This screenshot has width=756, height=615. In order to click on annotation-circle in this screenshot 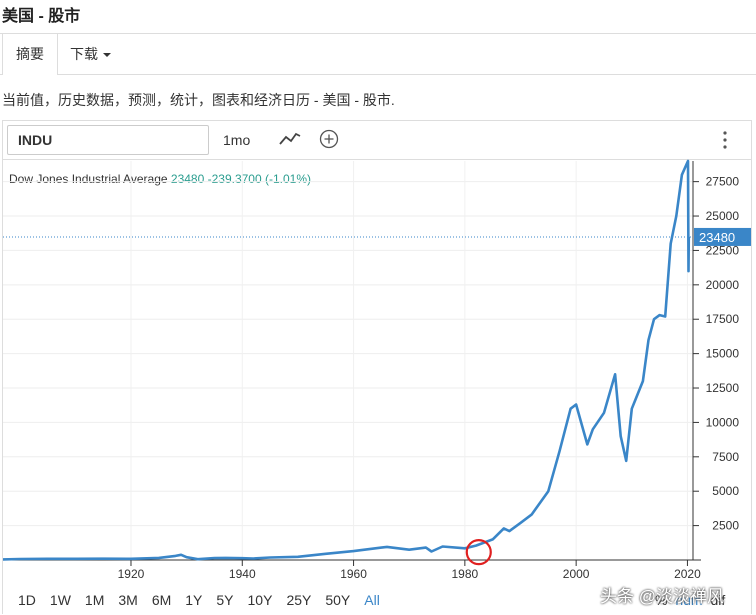, I will do `click(478, 552)`.